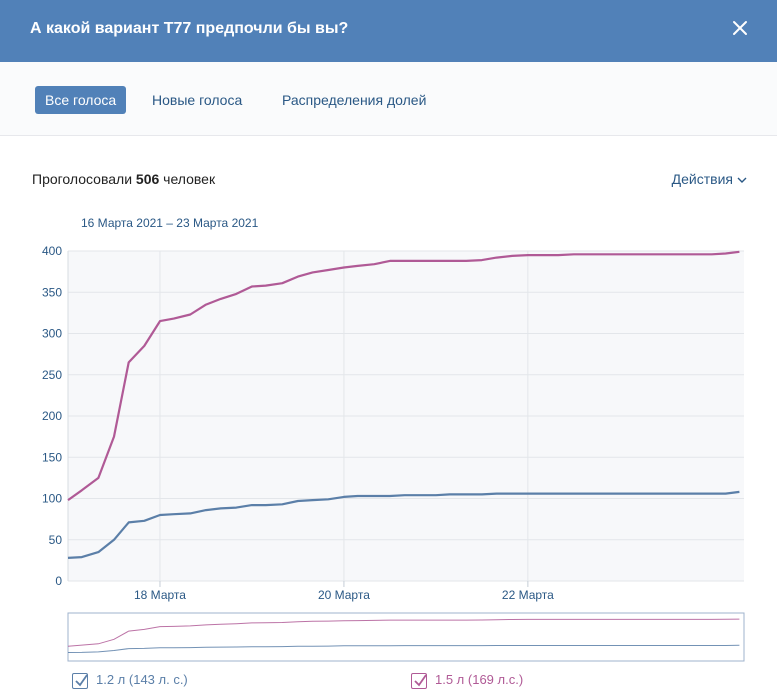 This screenshot has height=700, width=777. I want to click on y-axis: 0 50 100 150 200 250 300 350 400, so click(52, 416).